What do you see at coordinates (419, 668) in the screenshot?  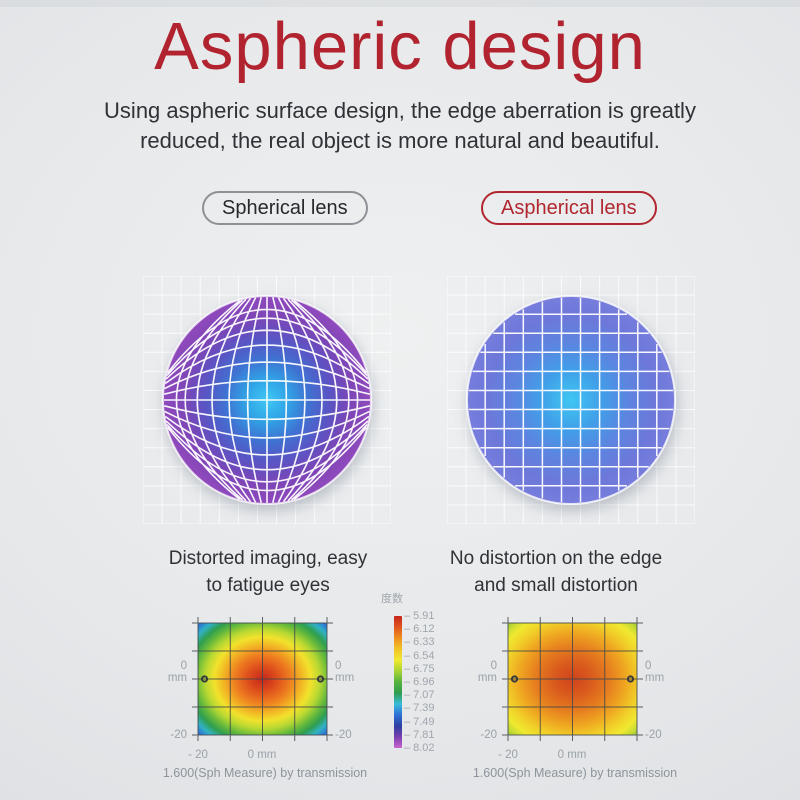 I see `legend-tick-row: –6.75` at bounding box center [419, 668].